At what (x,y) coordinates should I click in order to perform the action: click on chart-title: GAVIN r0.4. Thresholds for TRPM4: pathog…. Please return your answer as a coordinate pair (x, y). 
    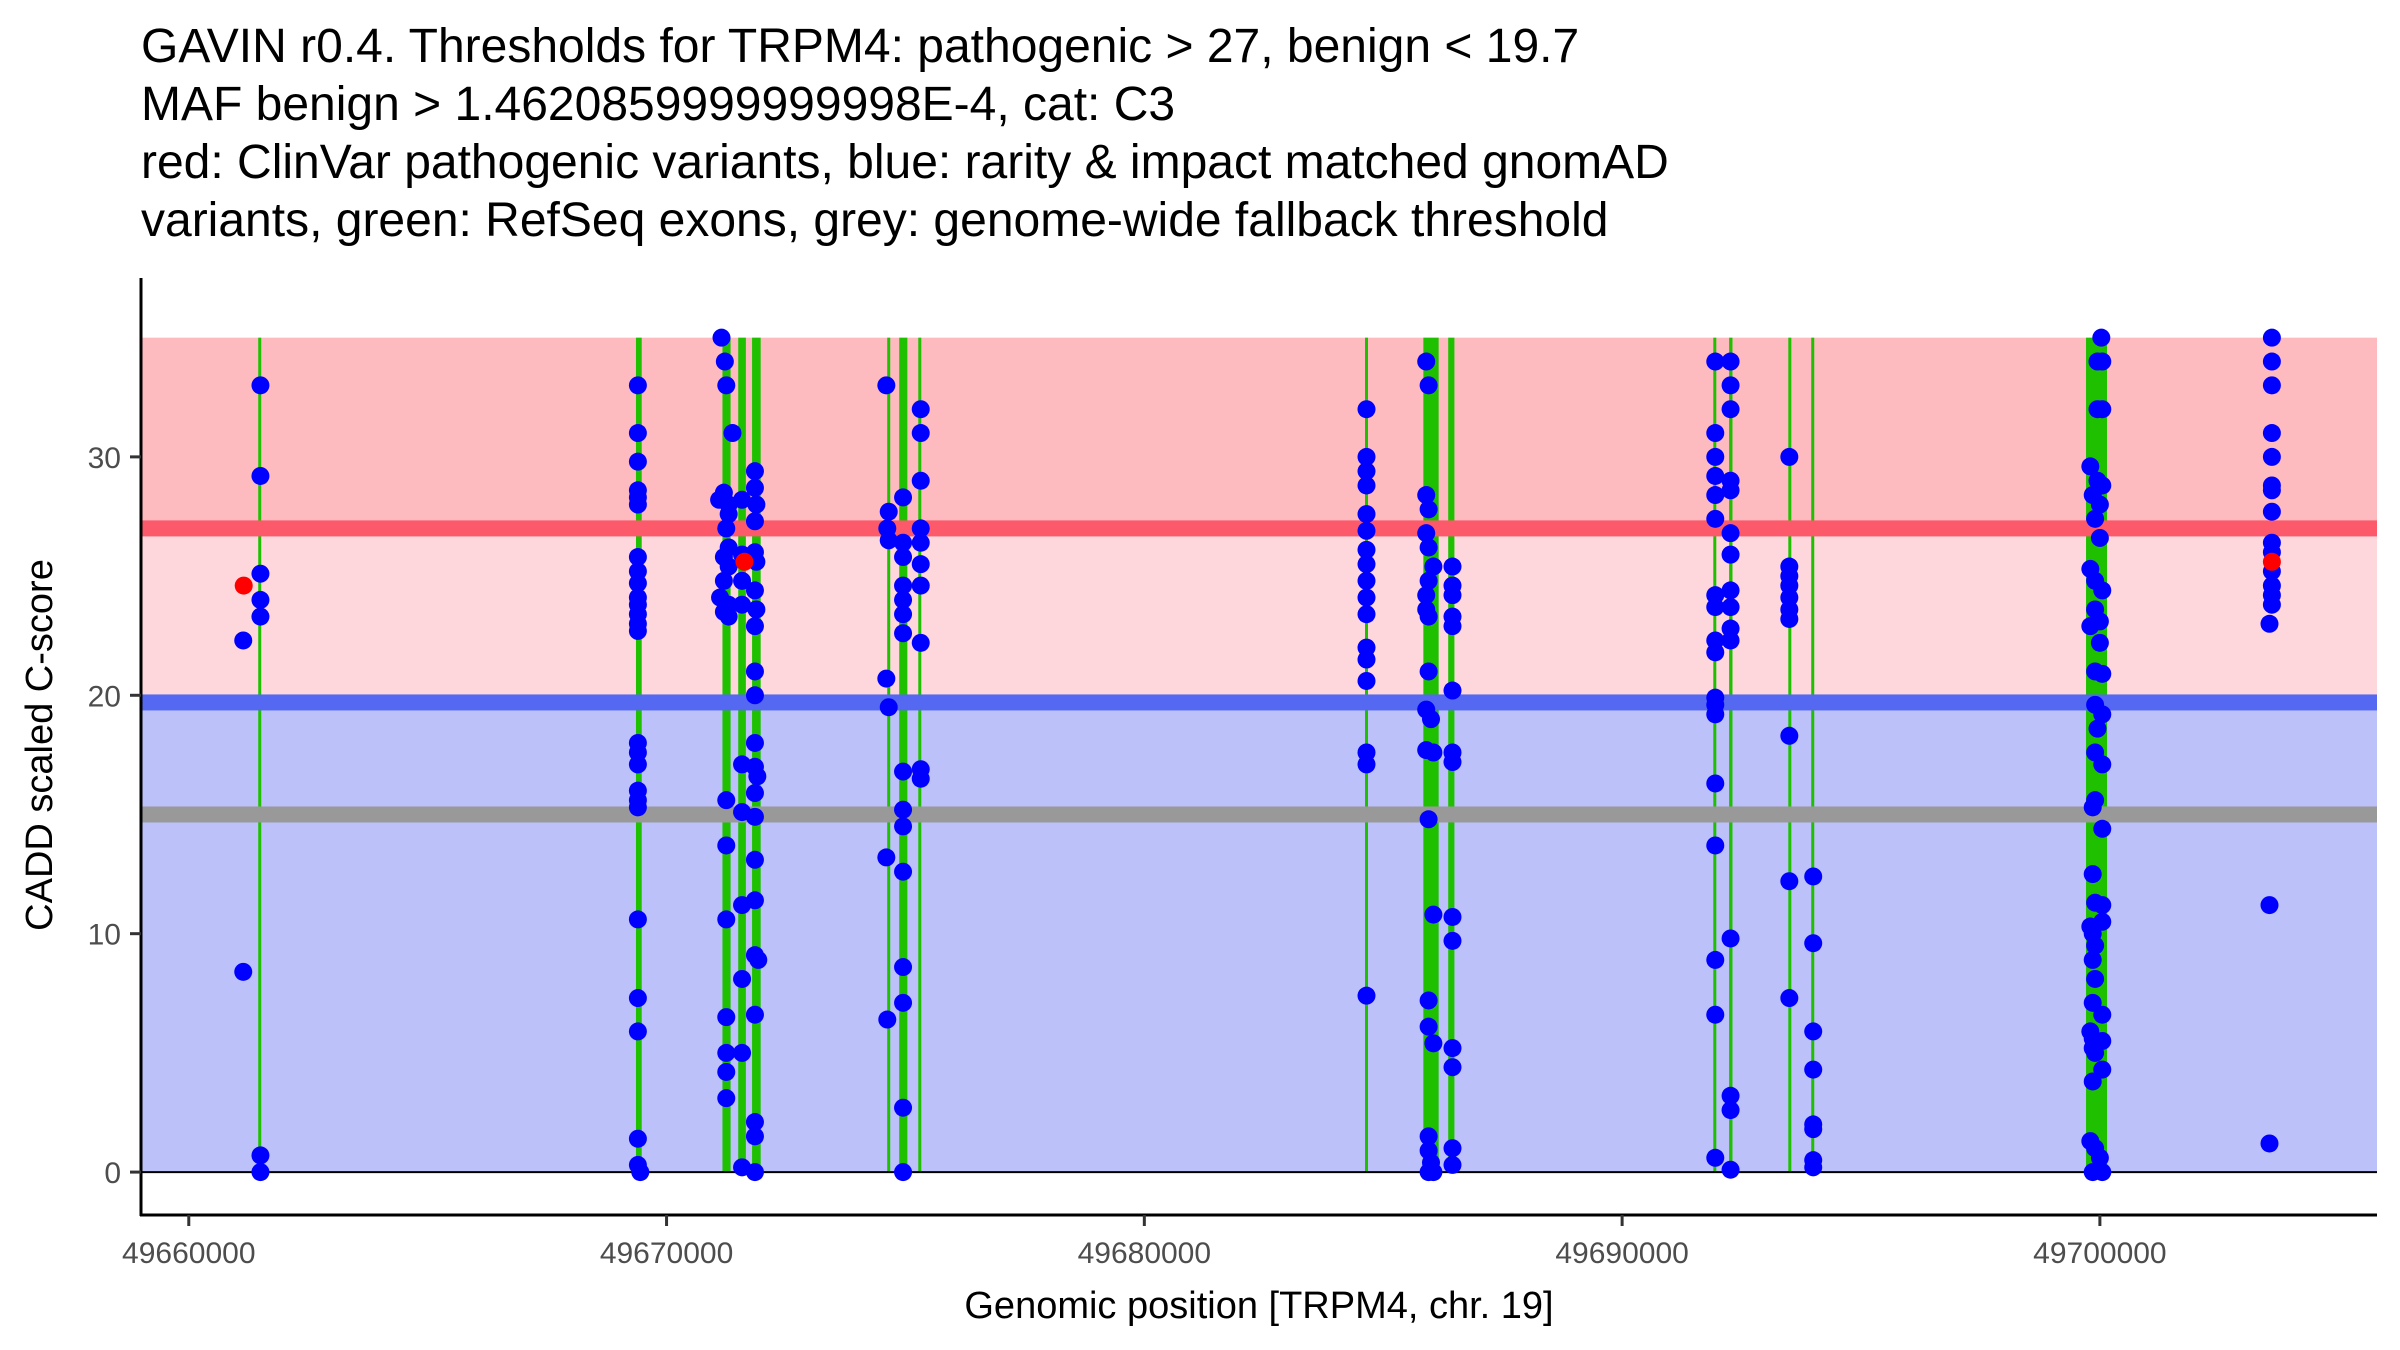
    Looking at the image, I should click on (905, 133).